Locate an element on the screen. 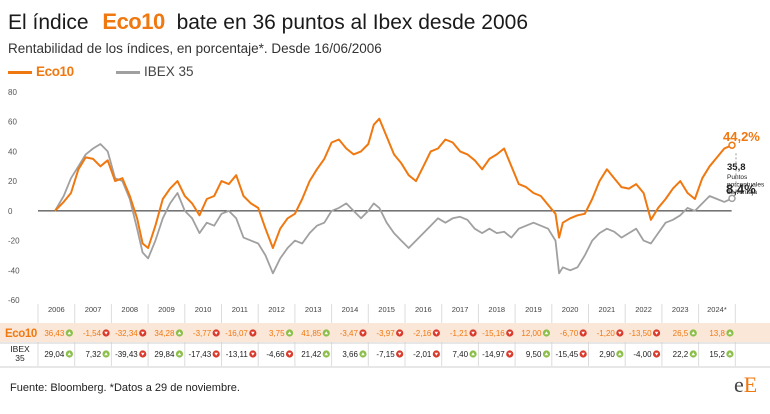  table-cell-ibex: 2,90 is located at coordinates (607, 354).